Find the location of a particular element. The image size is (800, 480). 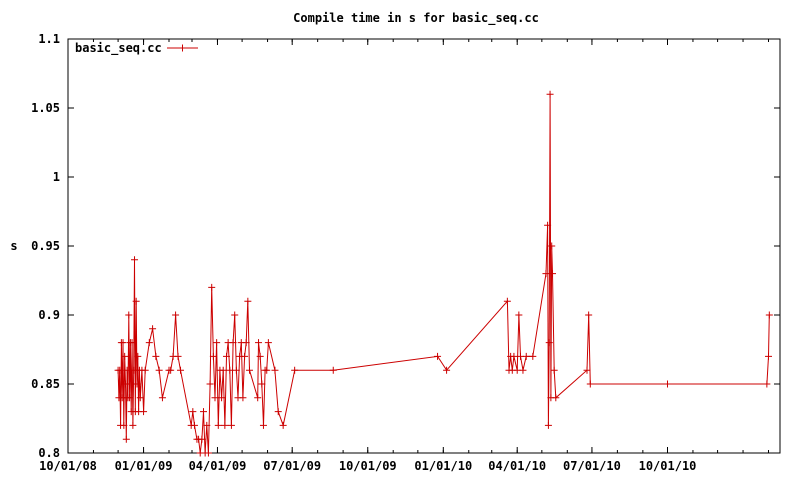

x-tick-label: 07/01/10 is located at coordinates (592, 466).